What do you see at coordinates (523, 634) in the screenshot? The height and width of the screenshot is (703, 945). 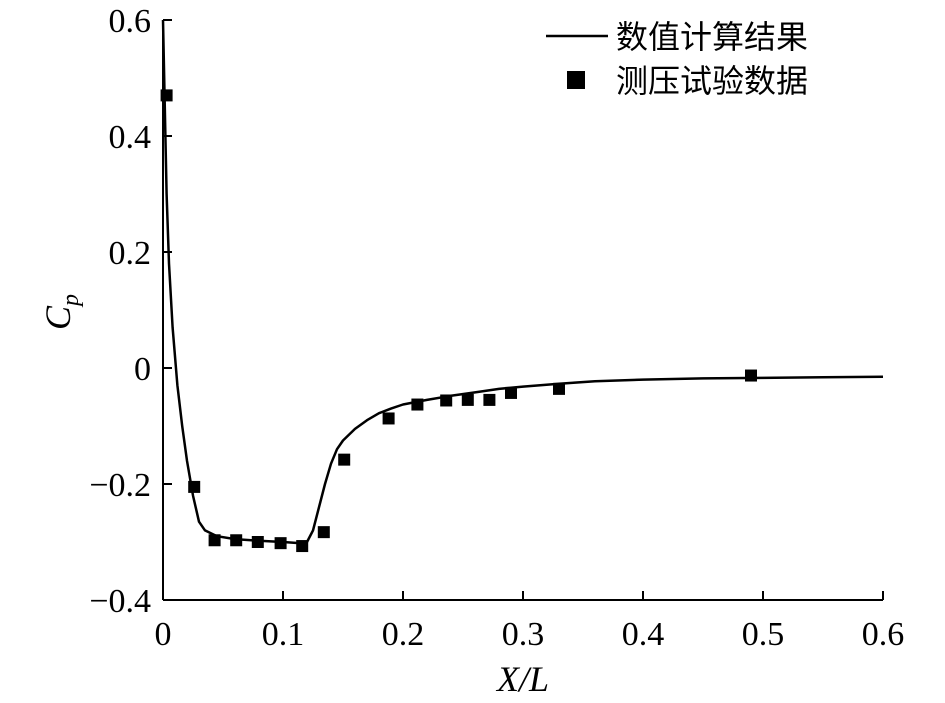 I see `x-tick-label: 0.3` at bounding box center [523, 634].